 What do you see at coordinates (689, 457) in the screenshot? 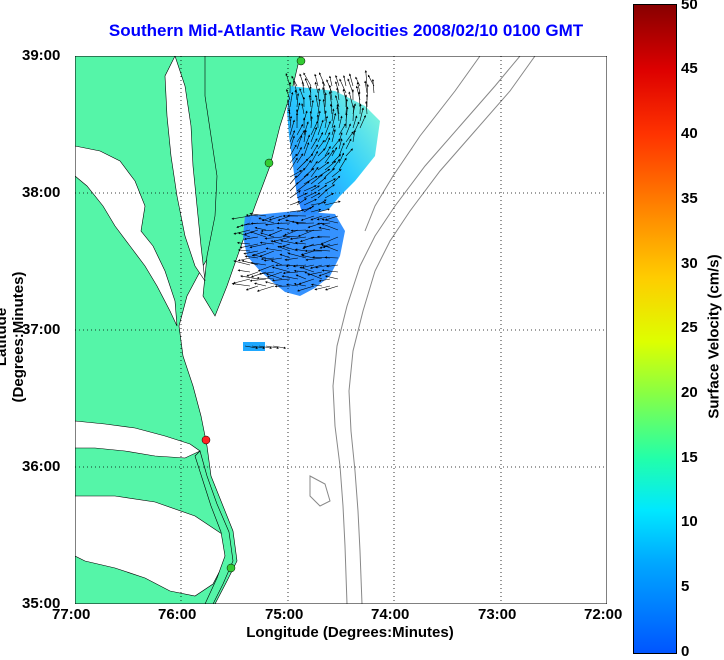
I see `colorbar-tick: 15` at bounding box center [689, 457].